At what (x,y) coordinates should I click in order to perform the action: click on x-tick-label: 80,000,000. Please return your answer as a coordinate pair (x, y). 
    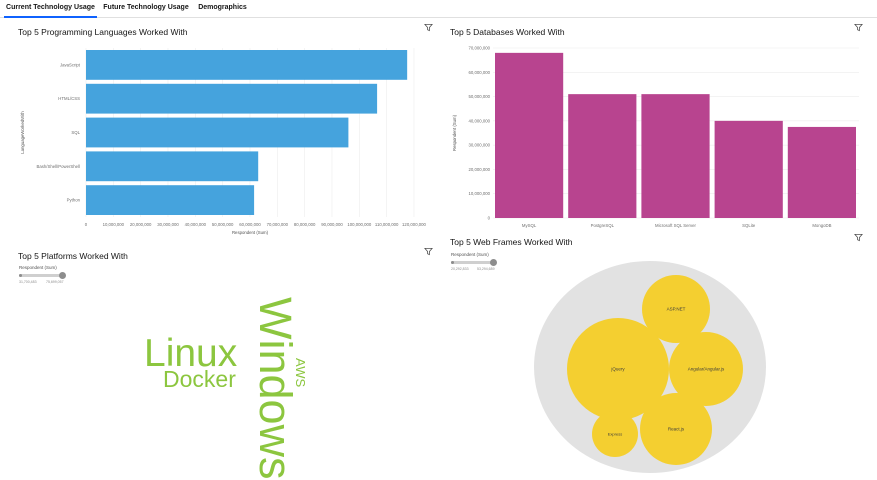
    Looking at the image, I should click on (305, 224).